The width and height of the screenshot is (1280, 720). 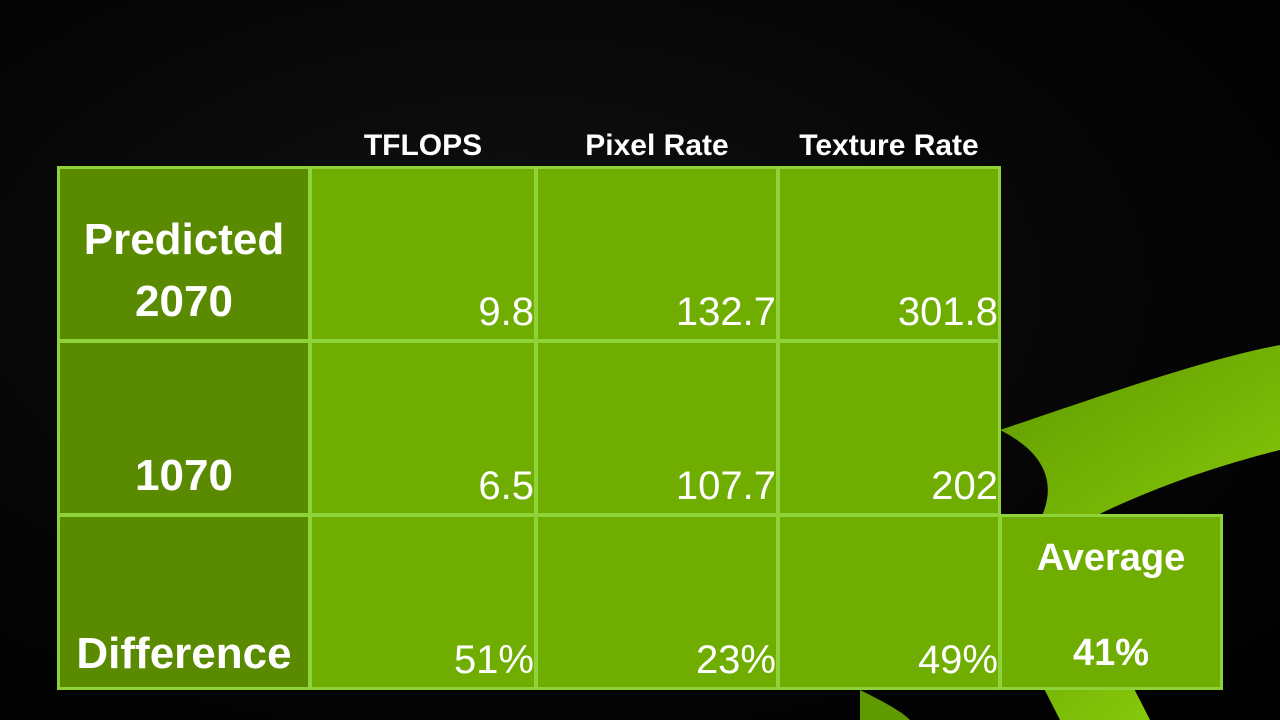 What do you see at coordinates (184, 602) in the screenshot?
I see `row-label-difference: Difference` at bounding box center [184, 602].